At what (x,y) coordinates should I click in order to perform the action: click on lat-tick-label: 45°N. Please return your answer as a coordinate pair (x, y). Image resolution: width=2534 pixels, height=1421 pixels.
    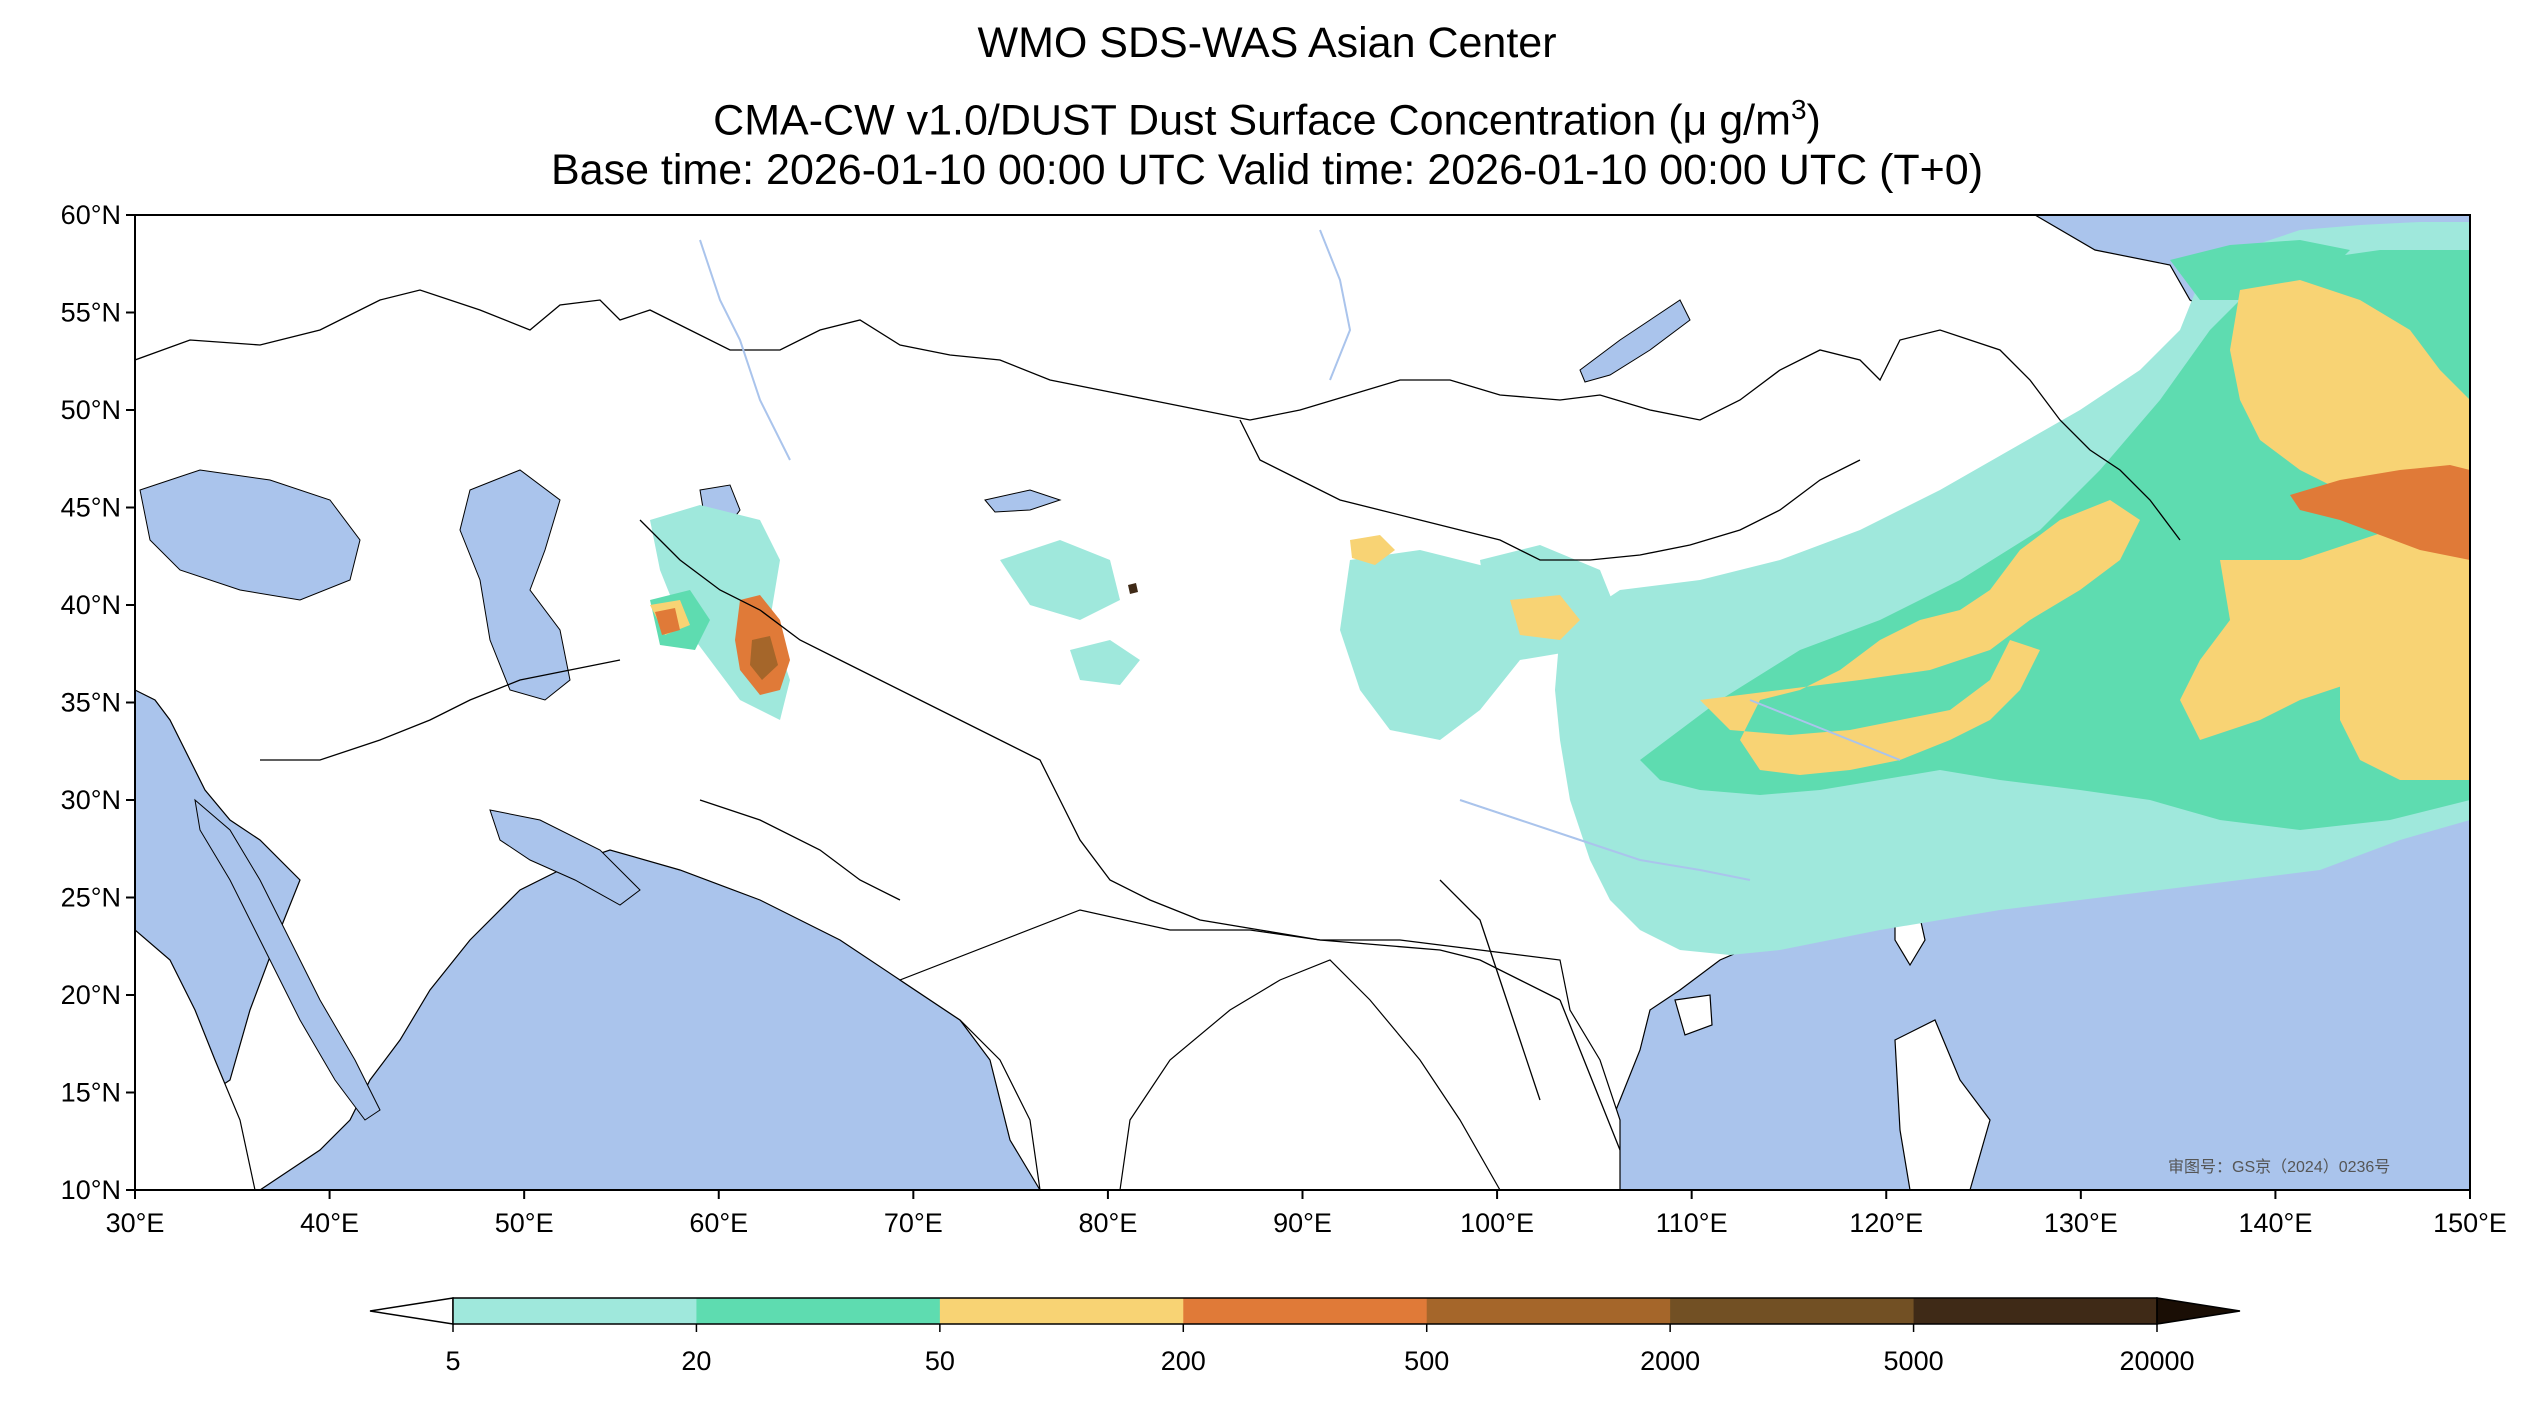
    Looking at the image, I should click on (91, 508).